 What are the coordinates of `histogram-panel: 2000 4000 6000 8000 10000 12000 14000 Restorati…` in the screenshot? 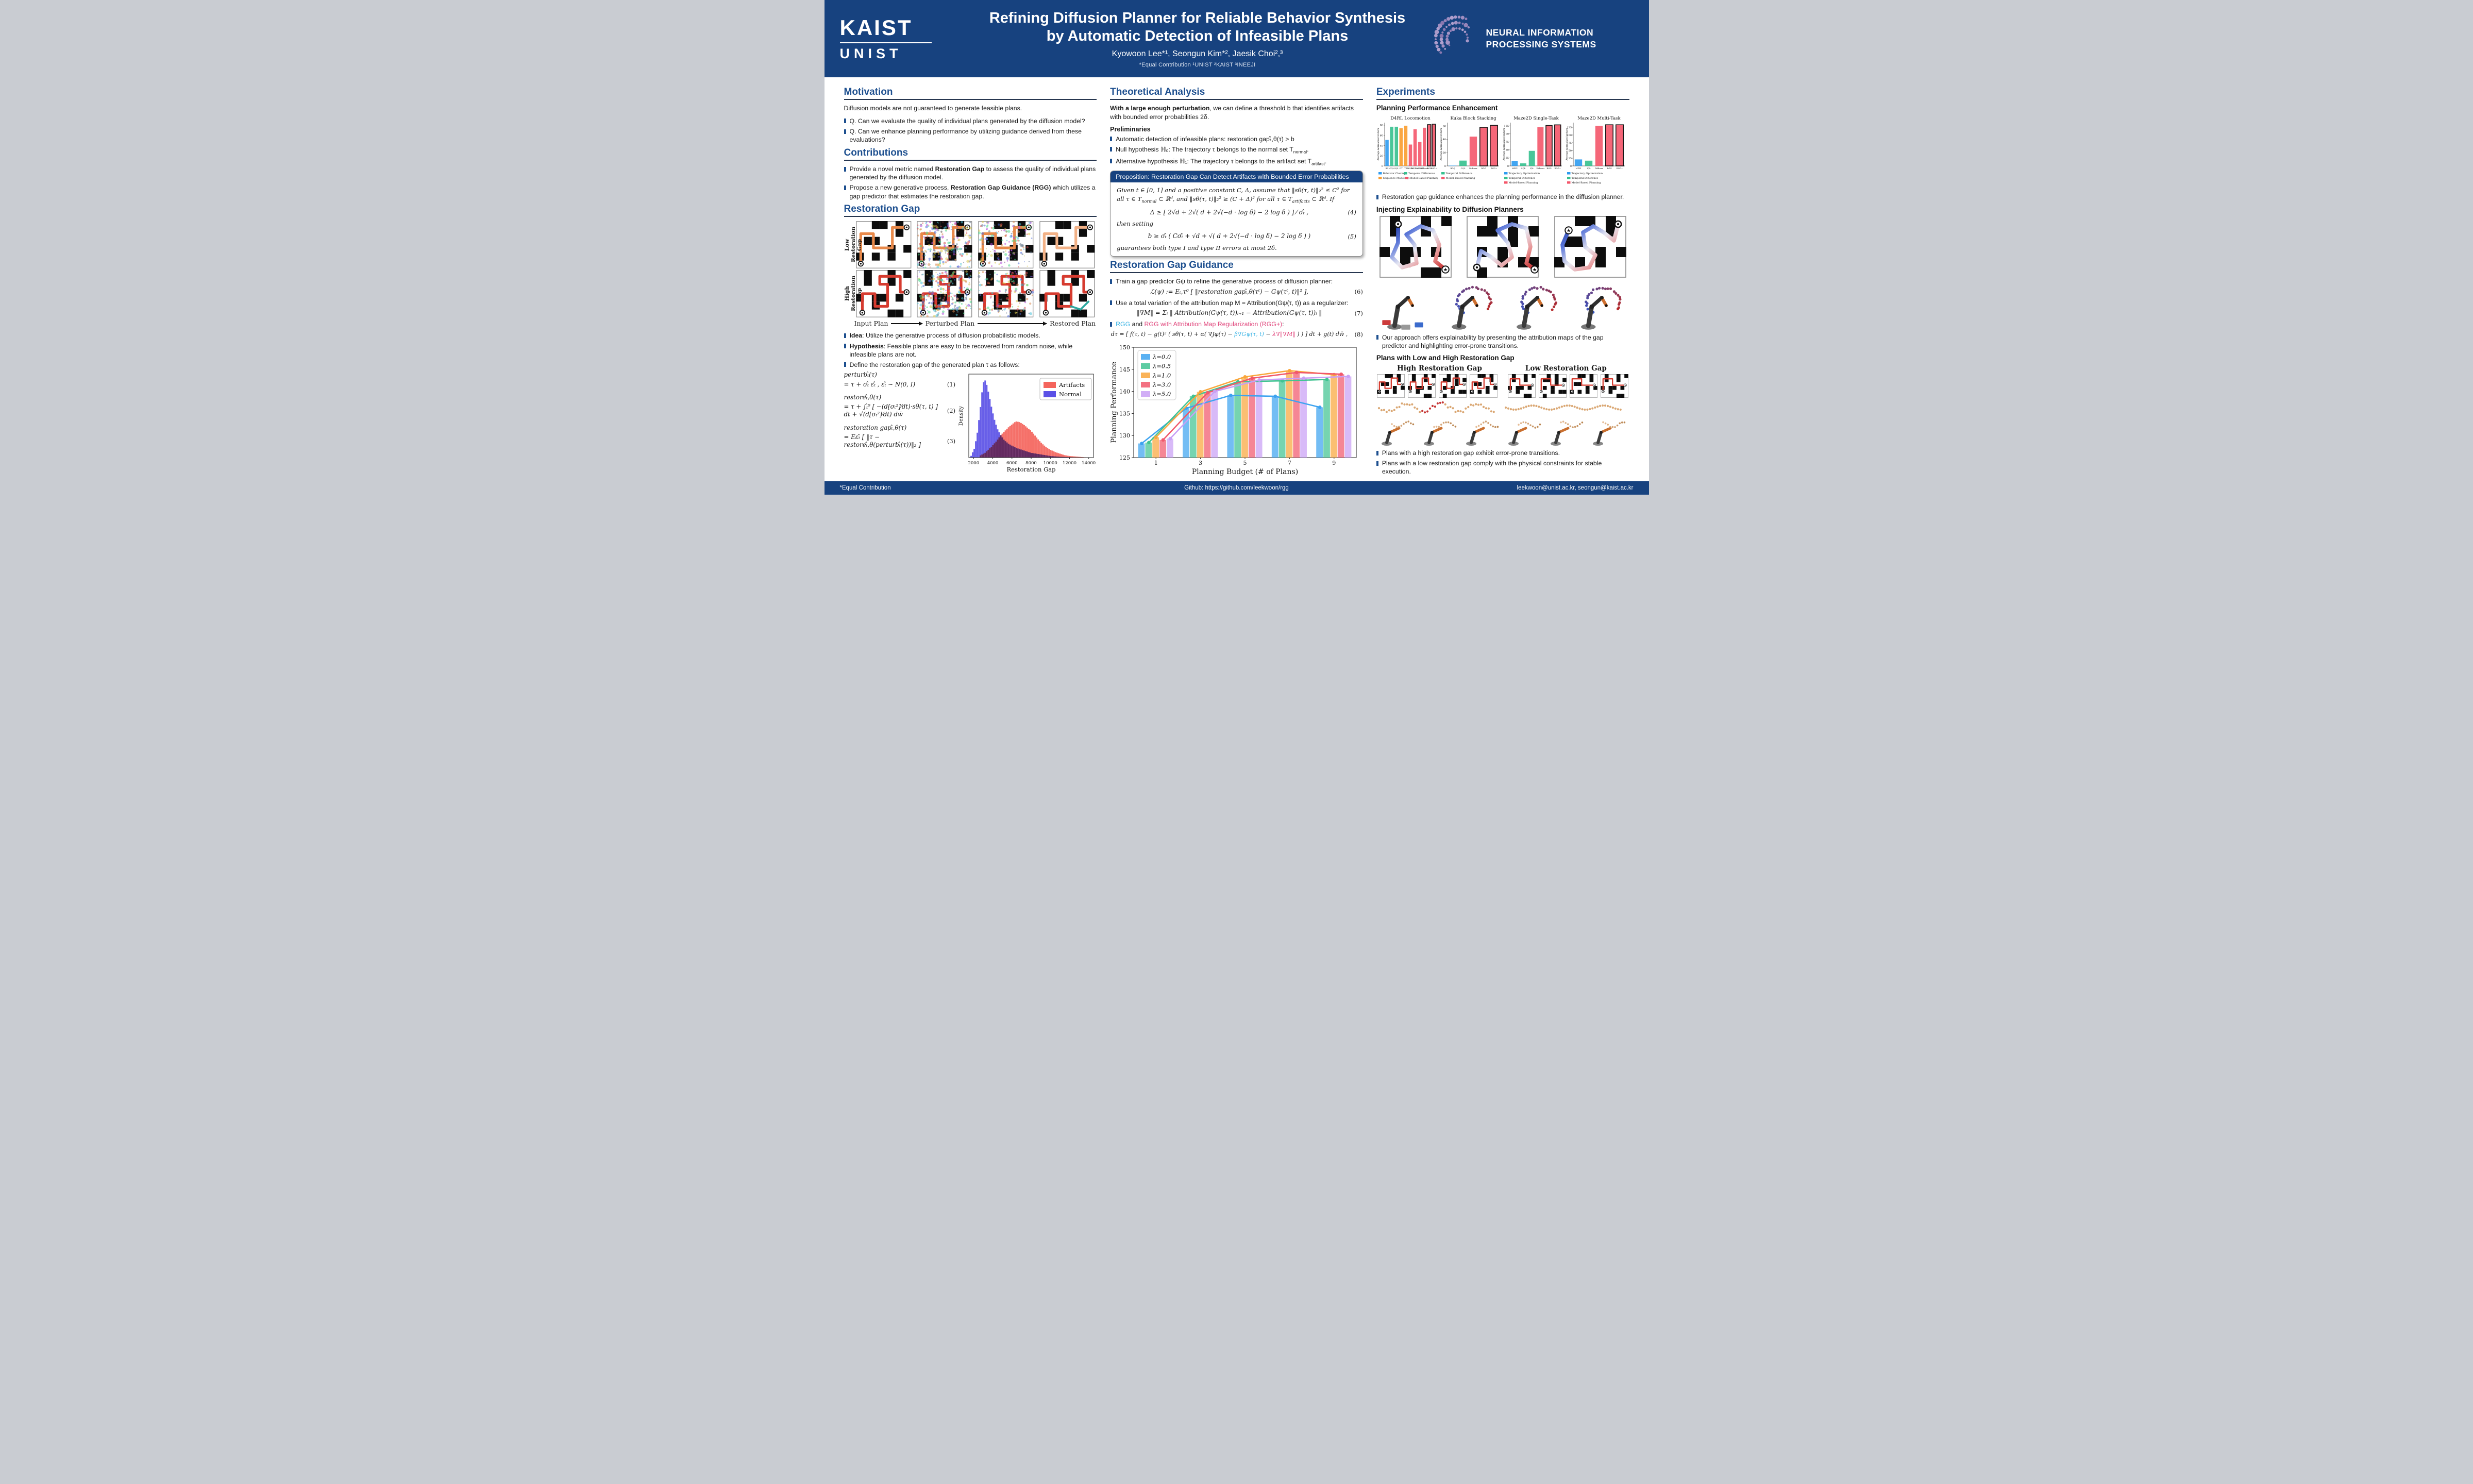 It's located at (1027, 426).